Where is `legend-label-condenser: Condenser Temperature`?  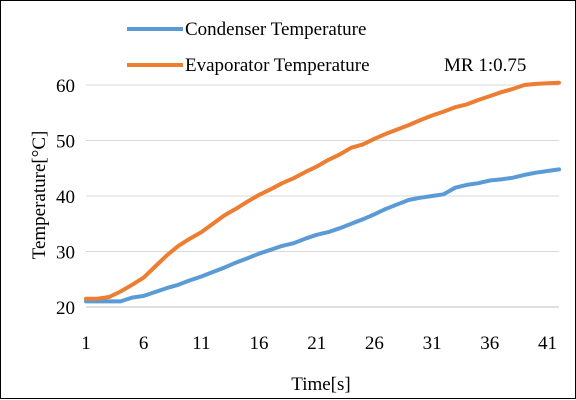
legend-label-condenser: Condenser Temperature is located at coordinates (275, 29).